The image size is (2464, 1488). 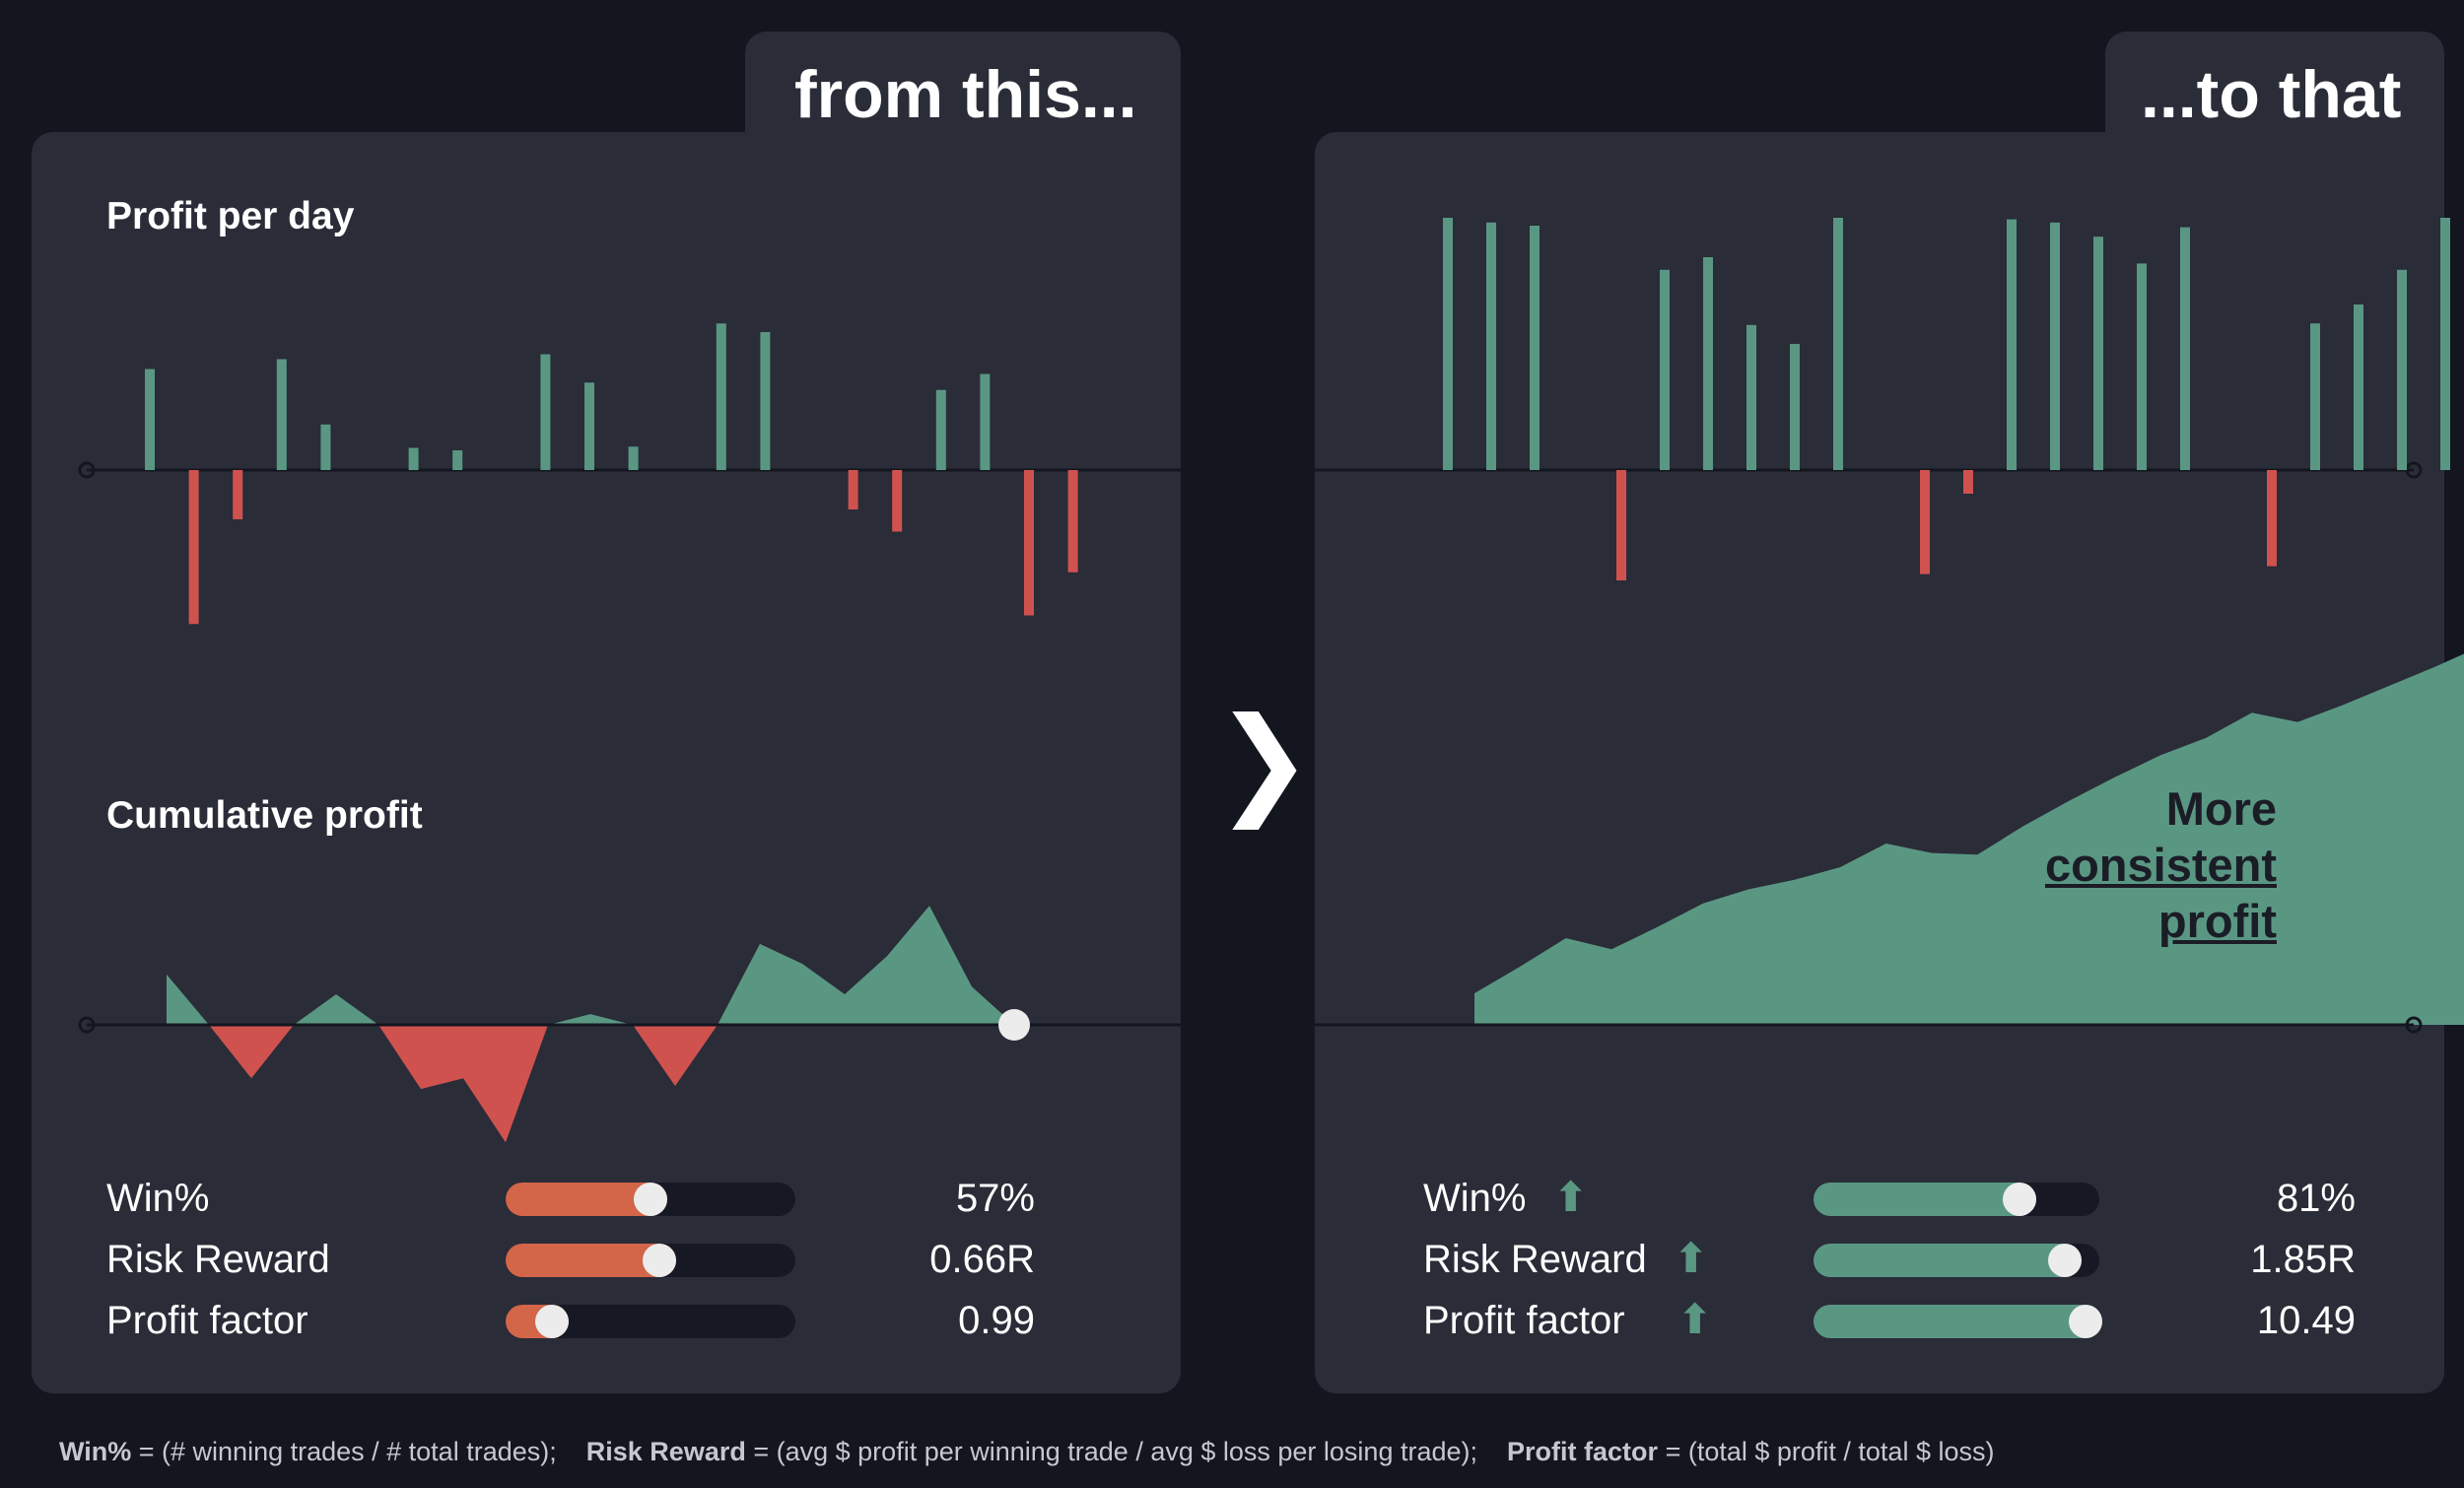 I want to click on metric-value: 57%, so click(x=995, y=1199).